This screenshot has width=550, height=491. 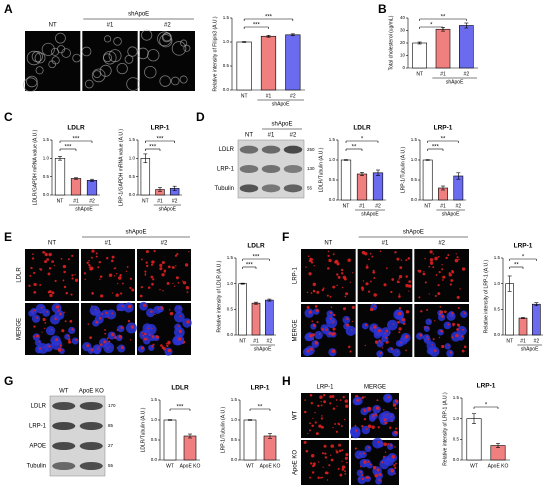 What do you see at coordinates (230, 257) in the screenshot?
I see `y-tick-label: 1.5` at bounding box center [230, 257].